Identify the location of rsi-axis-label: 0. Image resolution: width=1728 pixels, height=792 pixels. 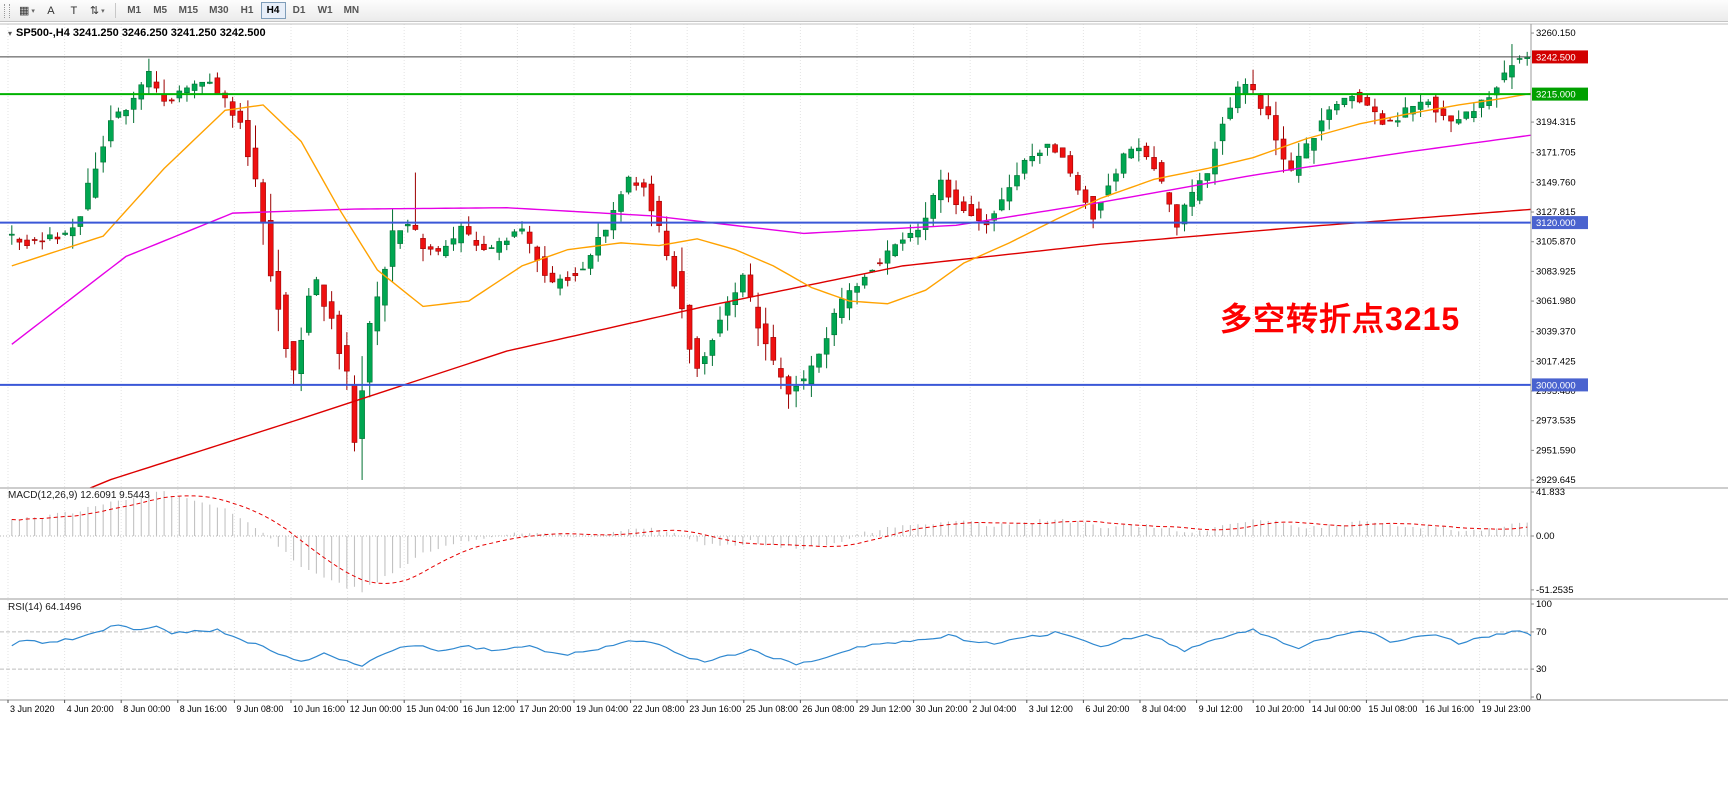
(1538, 697).